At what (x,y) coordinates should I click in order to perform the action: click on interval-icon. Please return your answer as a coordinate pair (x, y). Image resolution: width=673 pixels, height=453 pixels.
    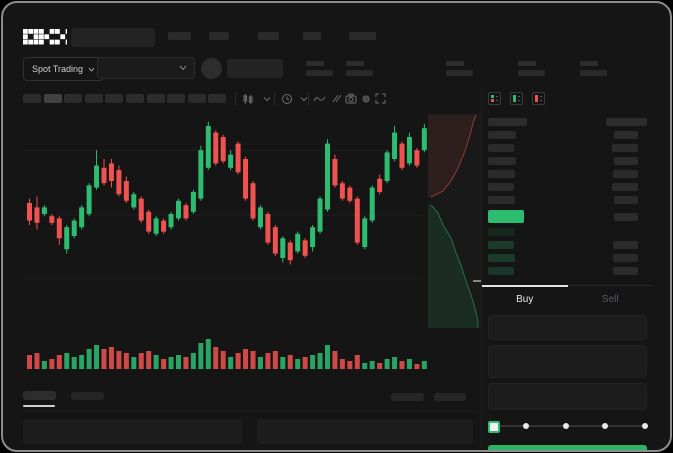
    Looking at the image, I should click on (286, 98).